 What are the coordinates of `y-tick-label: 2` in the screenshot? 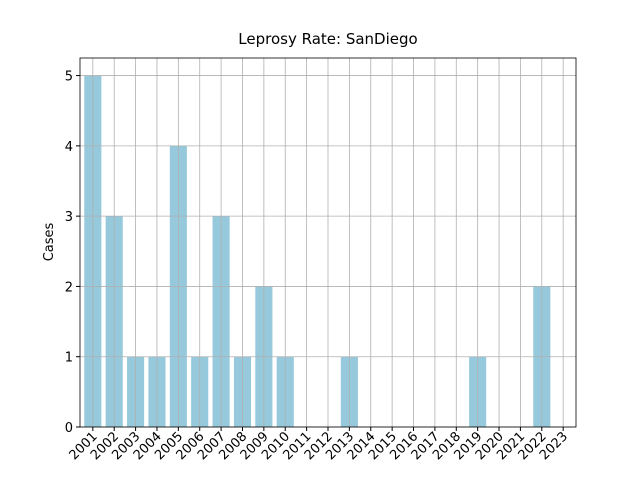 It's located at (69, 287).